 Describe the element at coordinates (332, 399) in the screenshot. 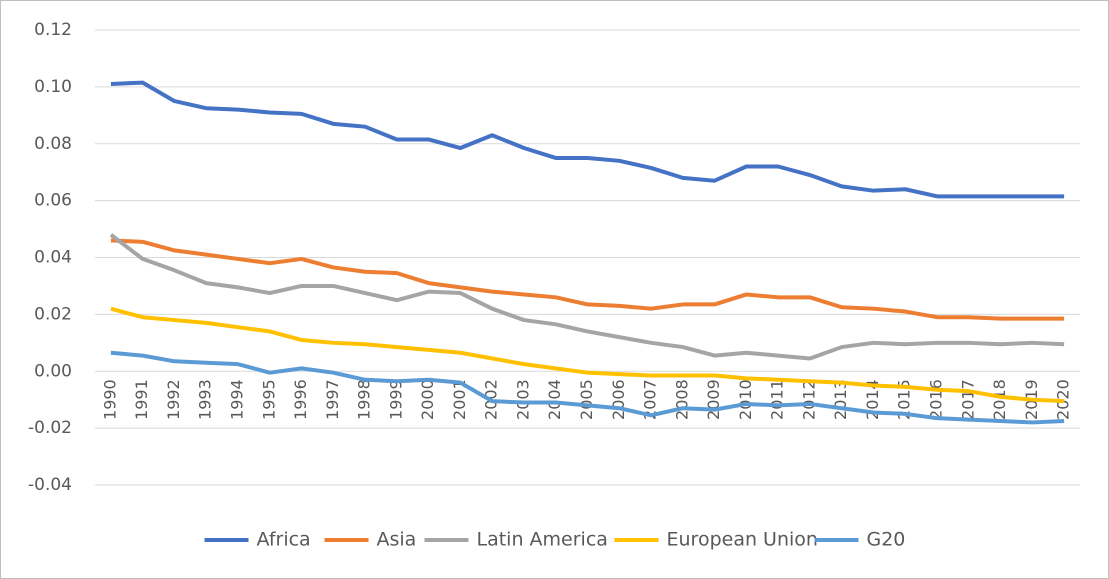

I see `x-tick-label: 1997` at that location.